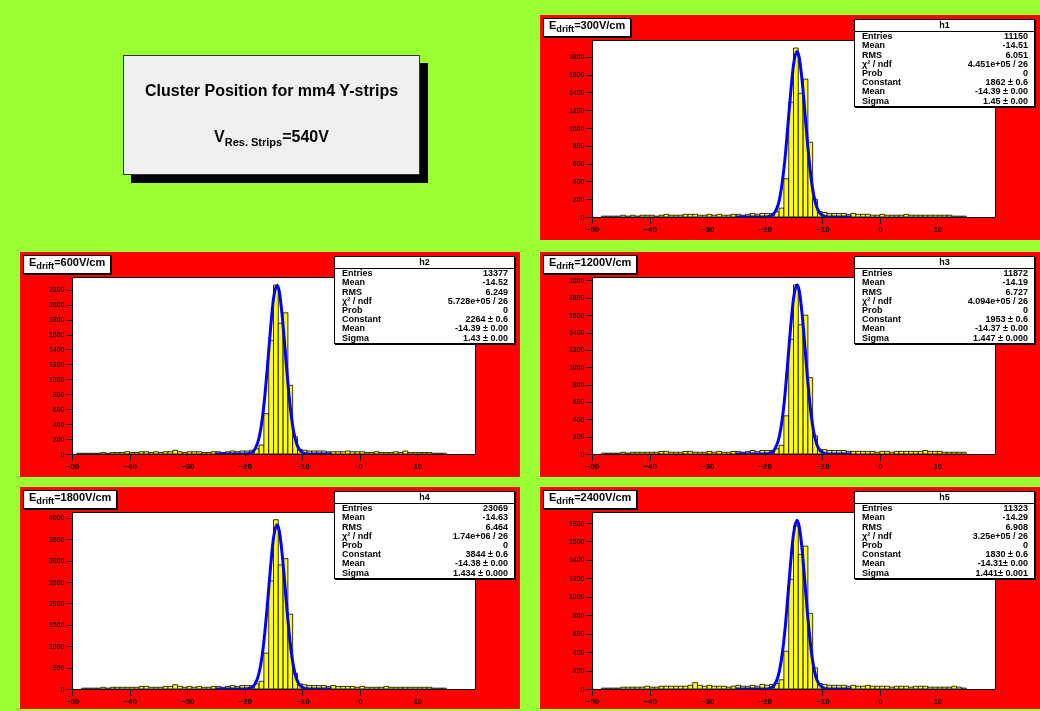 Image resolution: width=1040 pixels, height=711 pixels. Describe the element at coordinates (587, 28) in the screenshot. I see `chart-title: E$_{drift}$=300V/cm` at that location.